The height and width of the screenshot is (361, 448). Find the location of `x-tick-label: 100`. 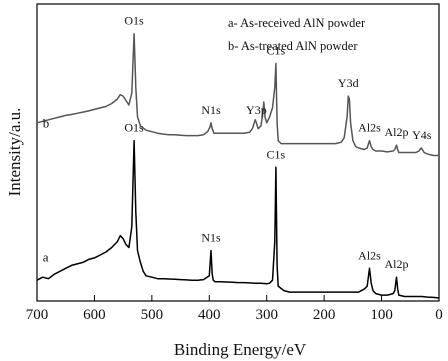

x-tick-label: 100 is located at coordinates (381, 315).